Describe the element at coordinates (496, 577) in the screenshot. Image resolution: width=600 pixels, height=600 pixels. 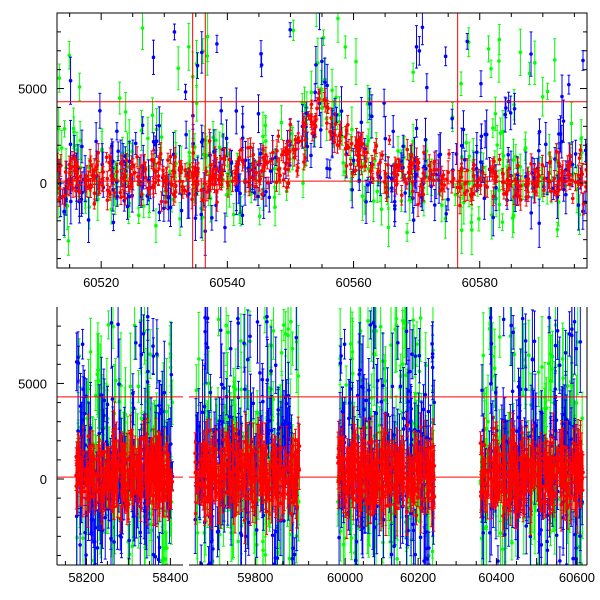
I see `x-tick-label: 60400` at that location.